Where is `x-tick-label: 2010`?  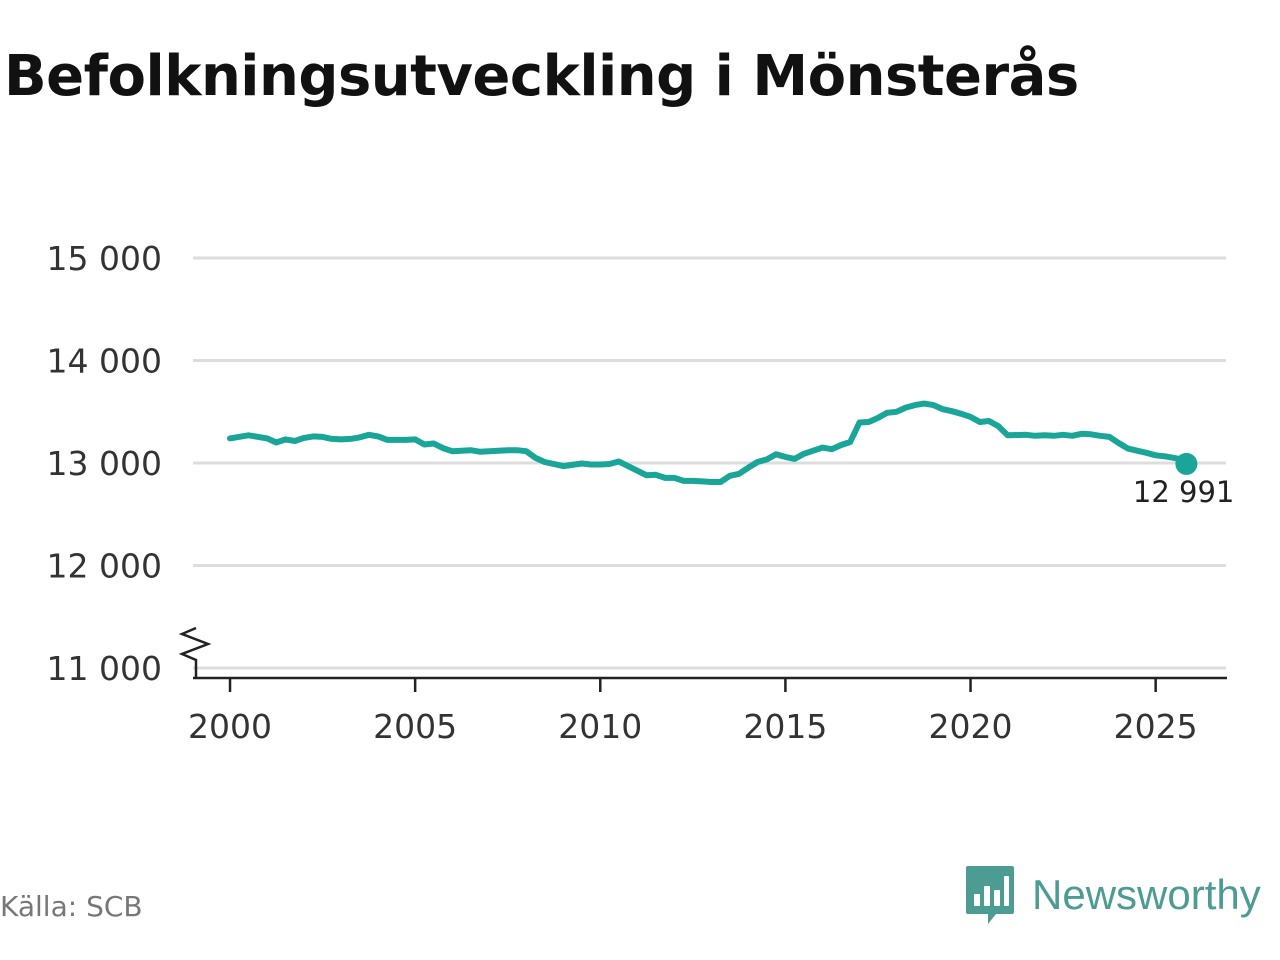
x-tick-label: 2010 is located at coordinates (600, 726).